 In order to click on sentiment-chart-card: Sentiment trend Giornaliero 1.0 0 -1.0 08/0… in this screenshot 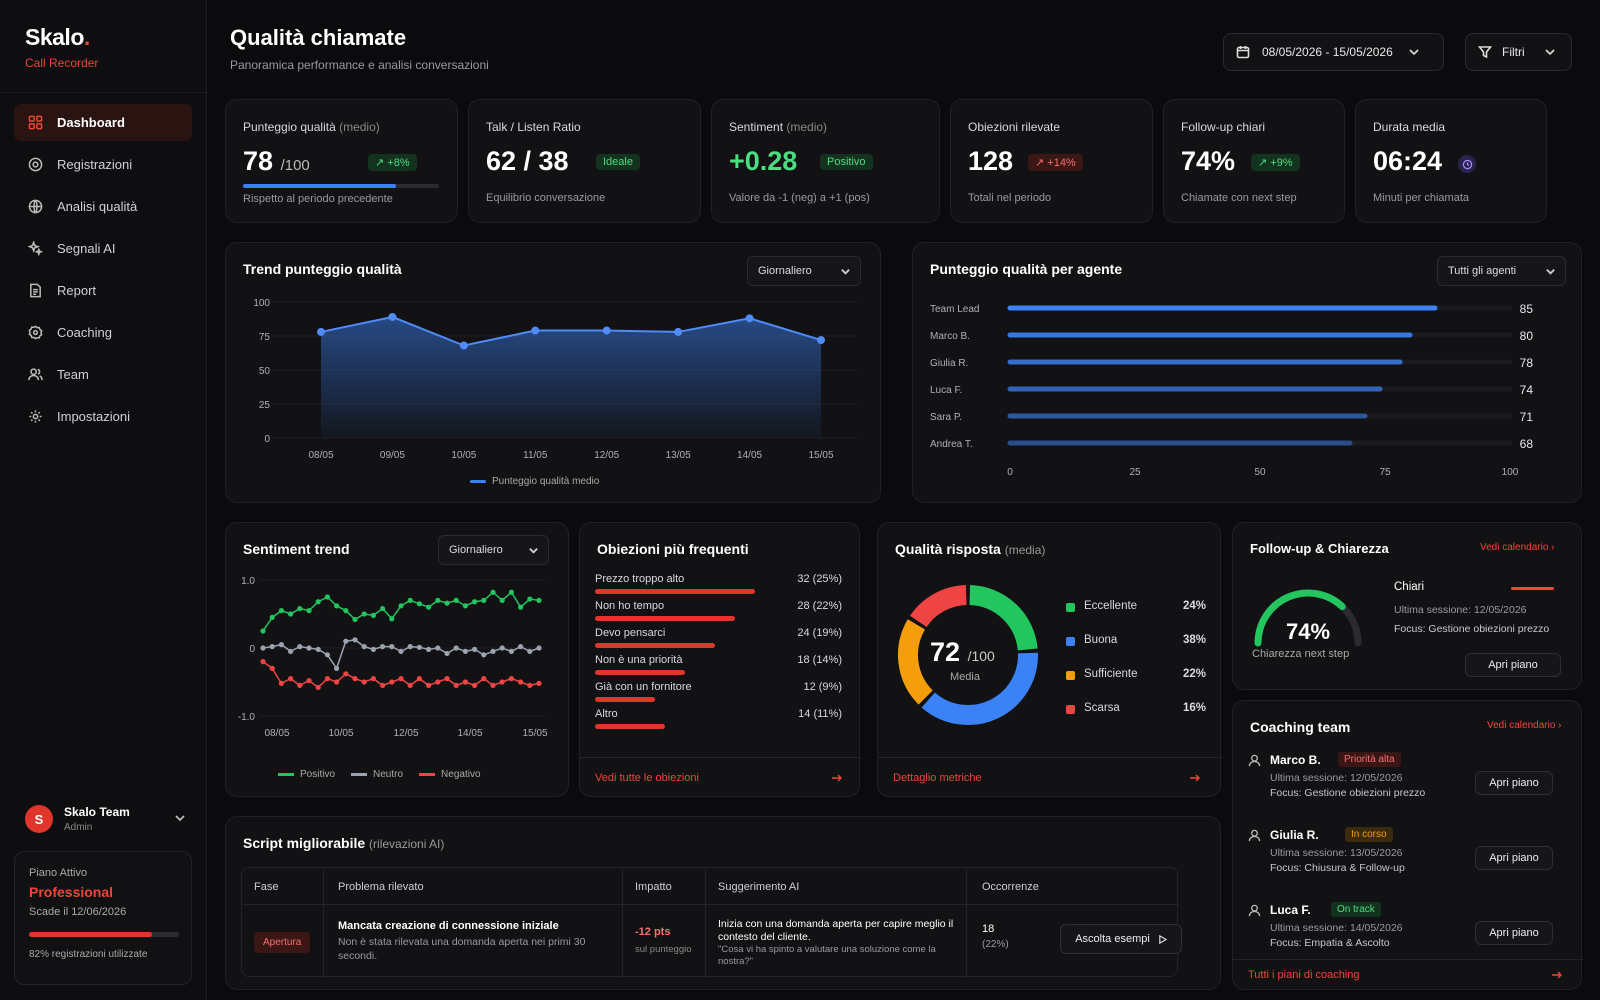, I will do `click(397, 659)`.